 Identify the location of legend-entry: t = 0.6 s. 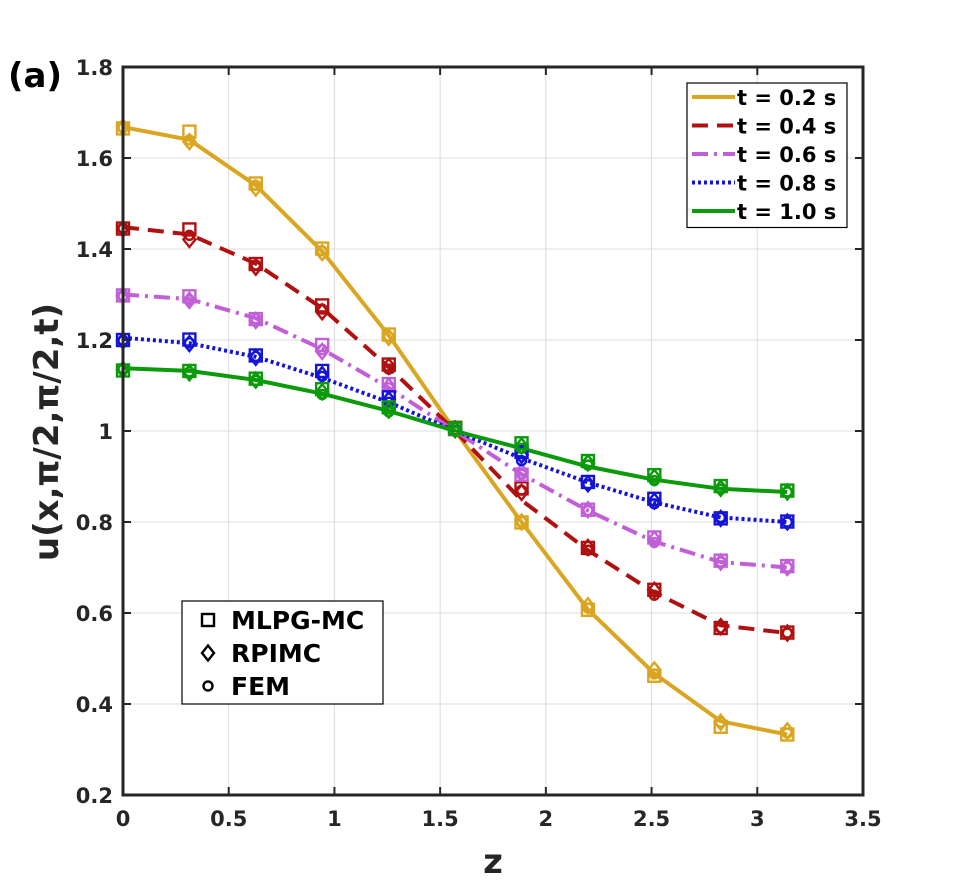
(786, 155).